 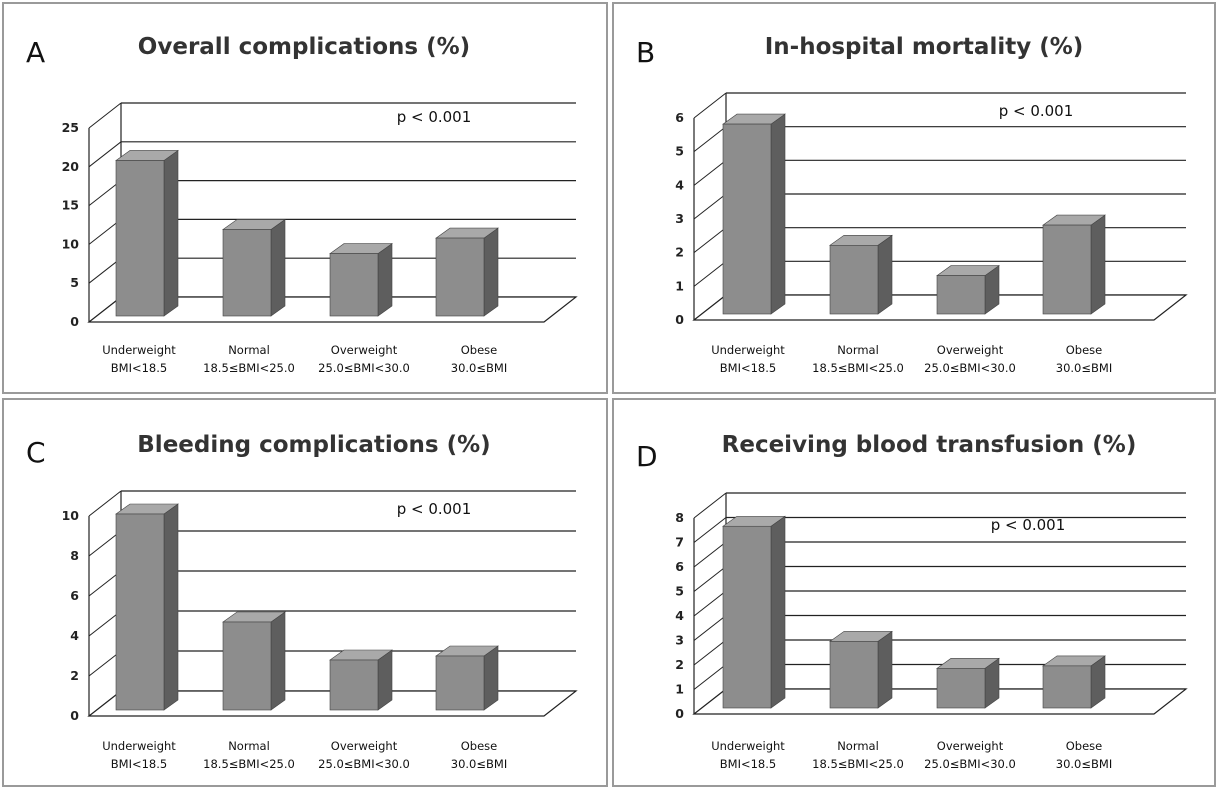 What do you see at coordinates (679, 252) in the screenshot?
I see `y-tick-label: 2` at bounding box center [679, 252].